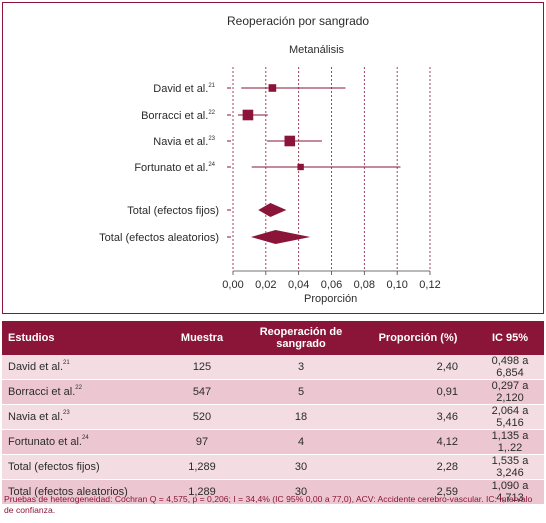  I want to click on cell-muestra-text: 520, so click(202, 417).